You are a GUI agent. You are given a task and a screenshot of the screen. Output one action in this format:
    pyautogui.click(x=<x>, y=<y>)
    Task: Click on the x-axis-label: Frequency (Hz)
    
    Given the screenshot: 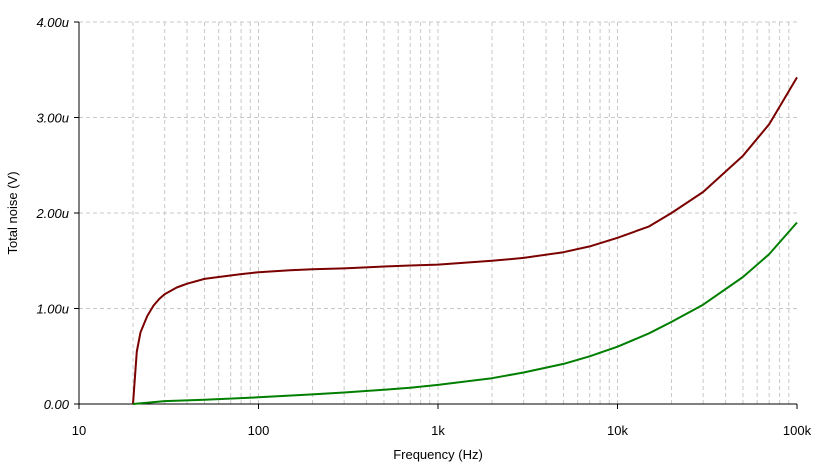 What is the action you would take?
    pyautogui.click(x=438, y=454)
    